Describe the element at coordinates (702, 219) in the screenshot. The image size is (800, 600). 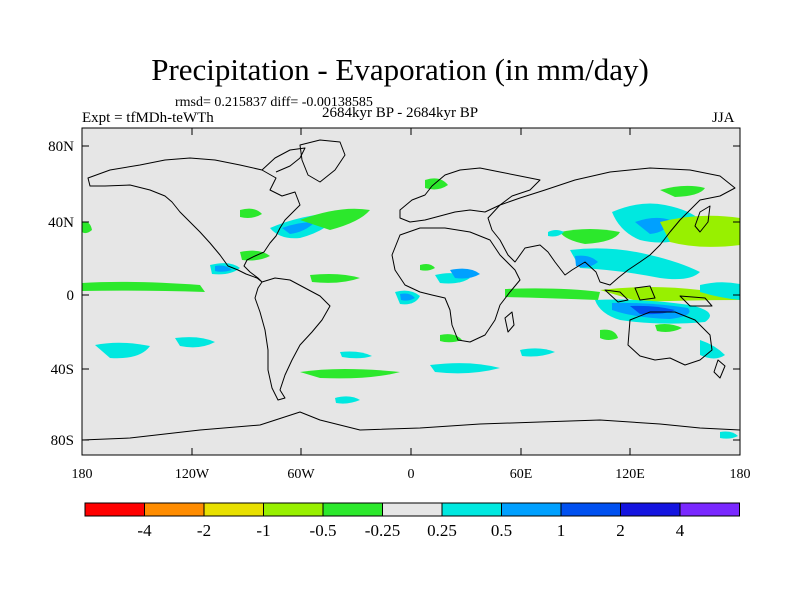
I see `coastline-japan` at that location.